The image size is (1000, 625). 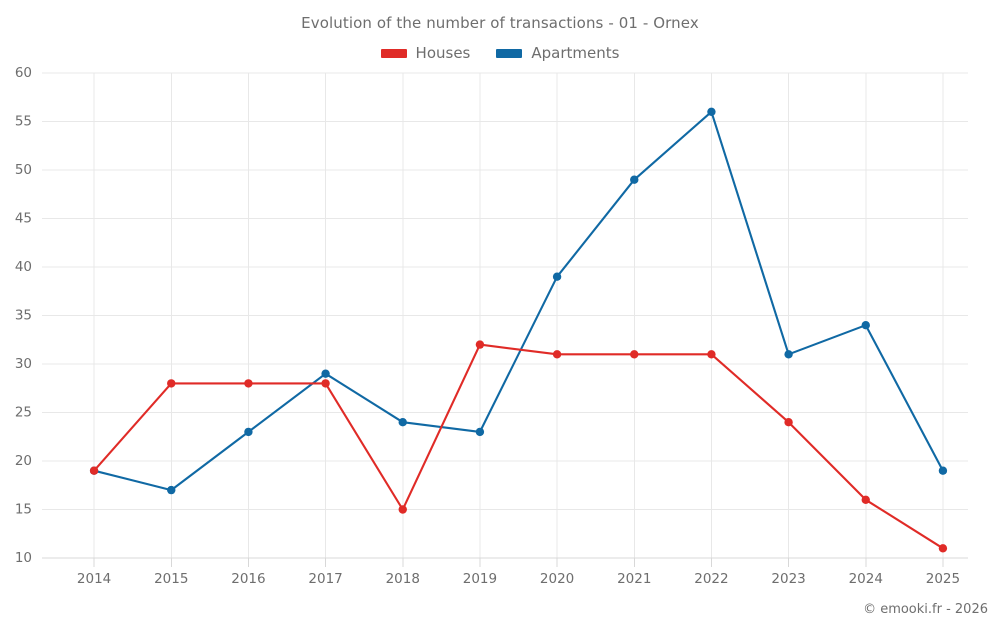 What do you see at coordinates (711, 579) in the screenshot?
I see `x-axis-tick-label: 2022` at bounding box center [711, 579].